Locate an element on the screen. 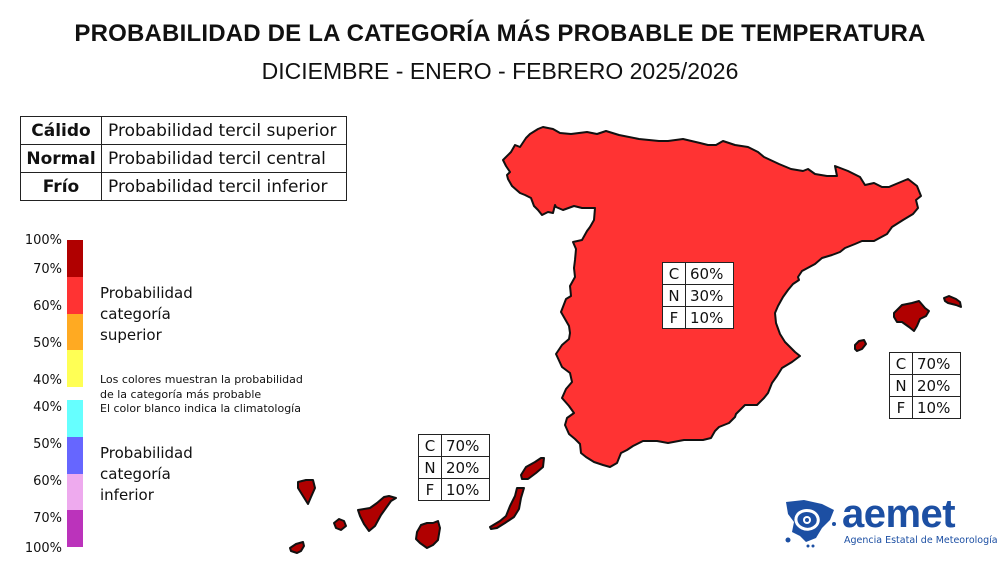  aemet-logo: aemet Agencia Estatal de Meteorología is located at coordinates (890, 520).